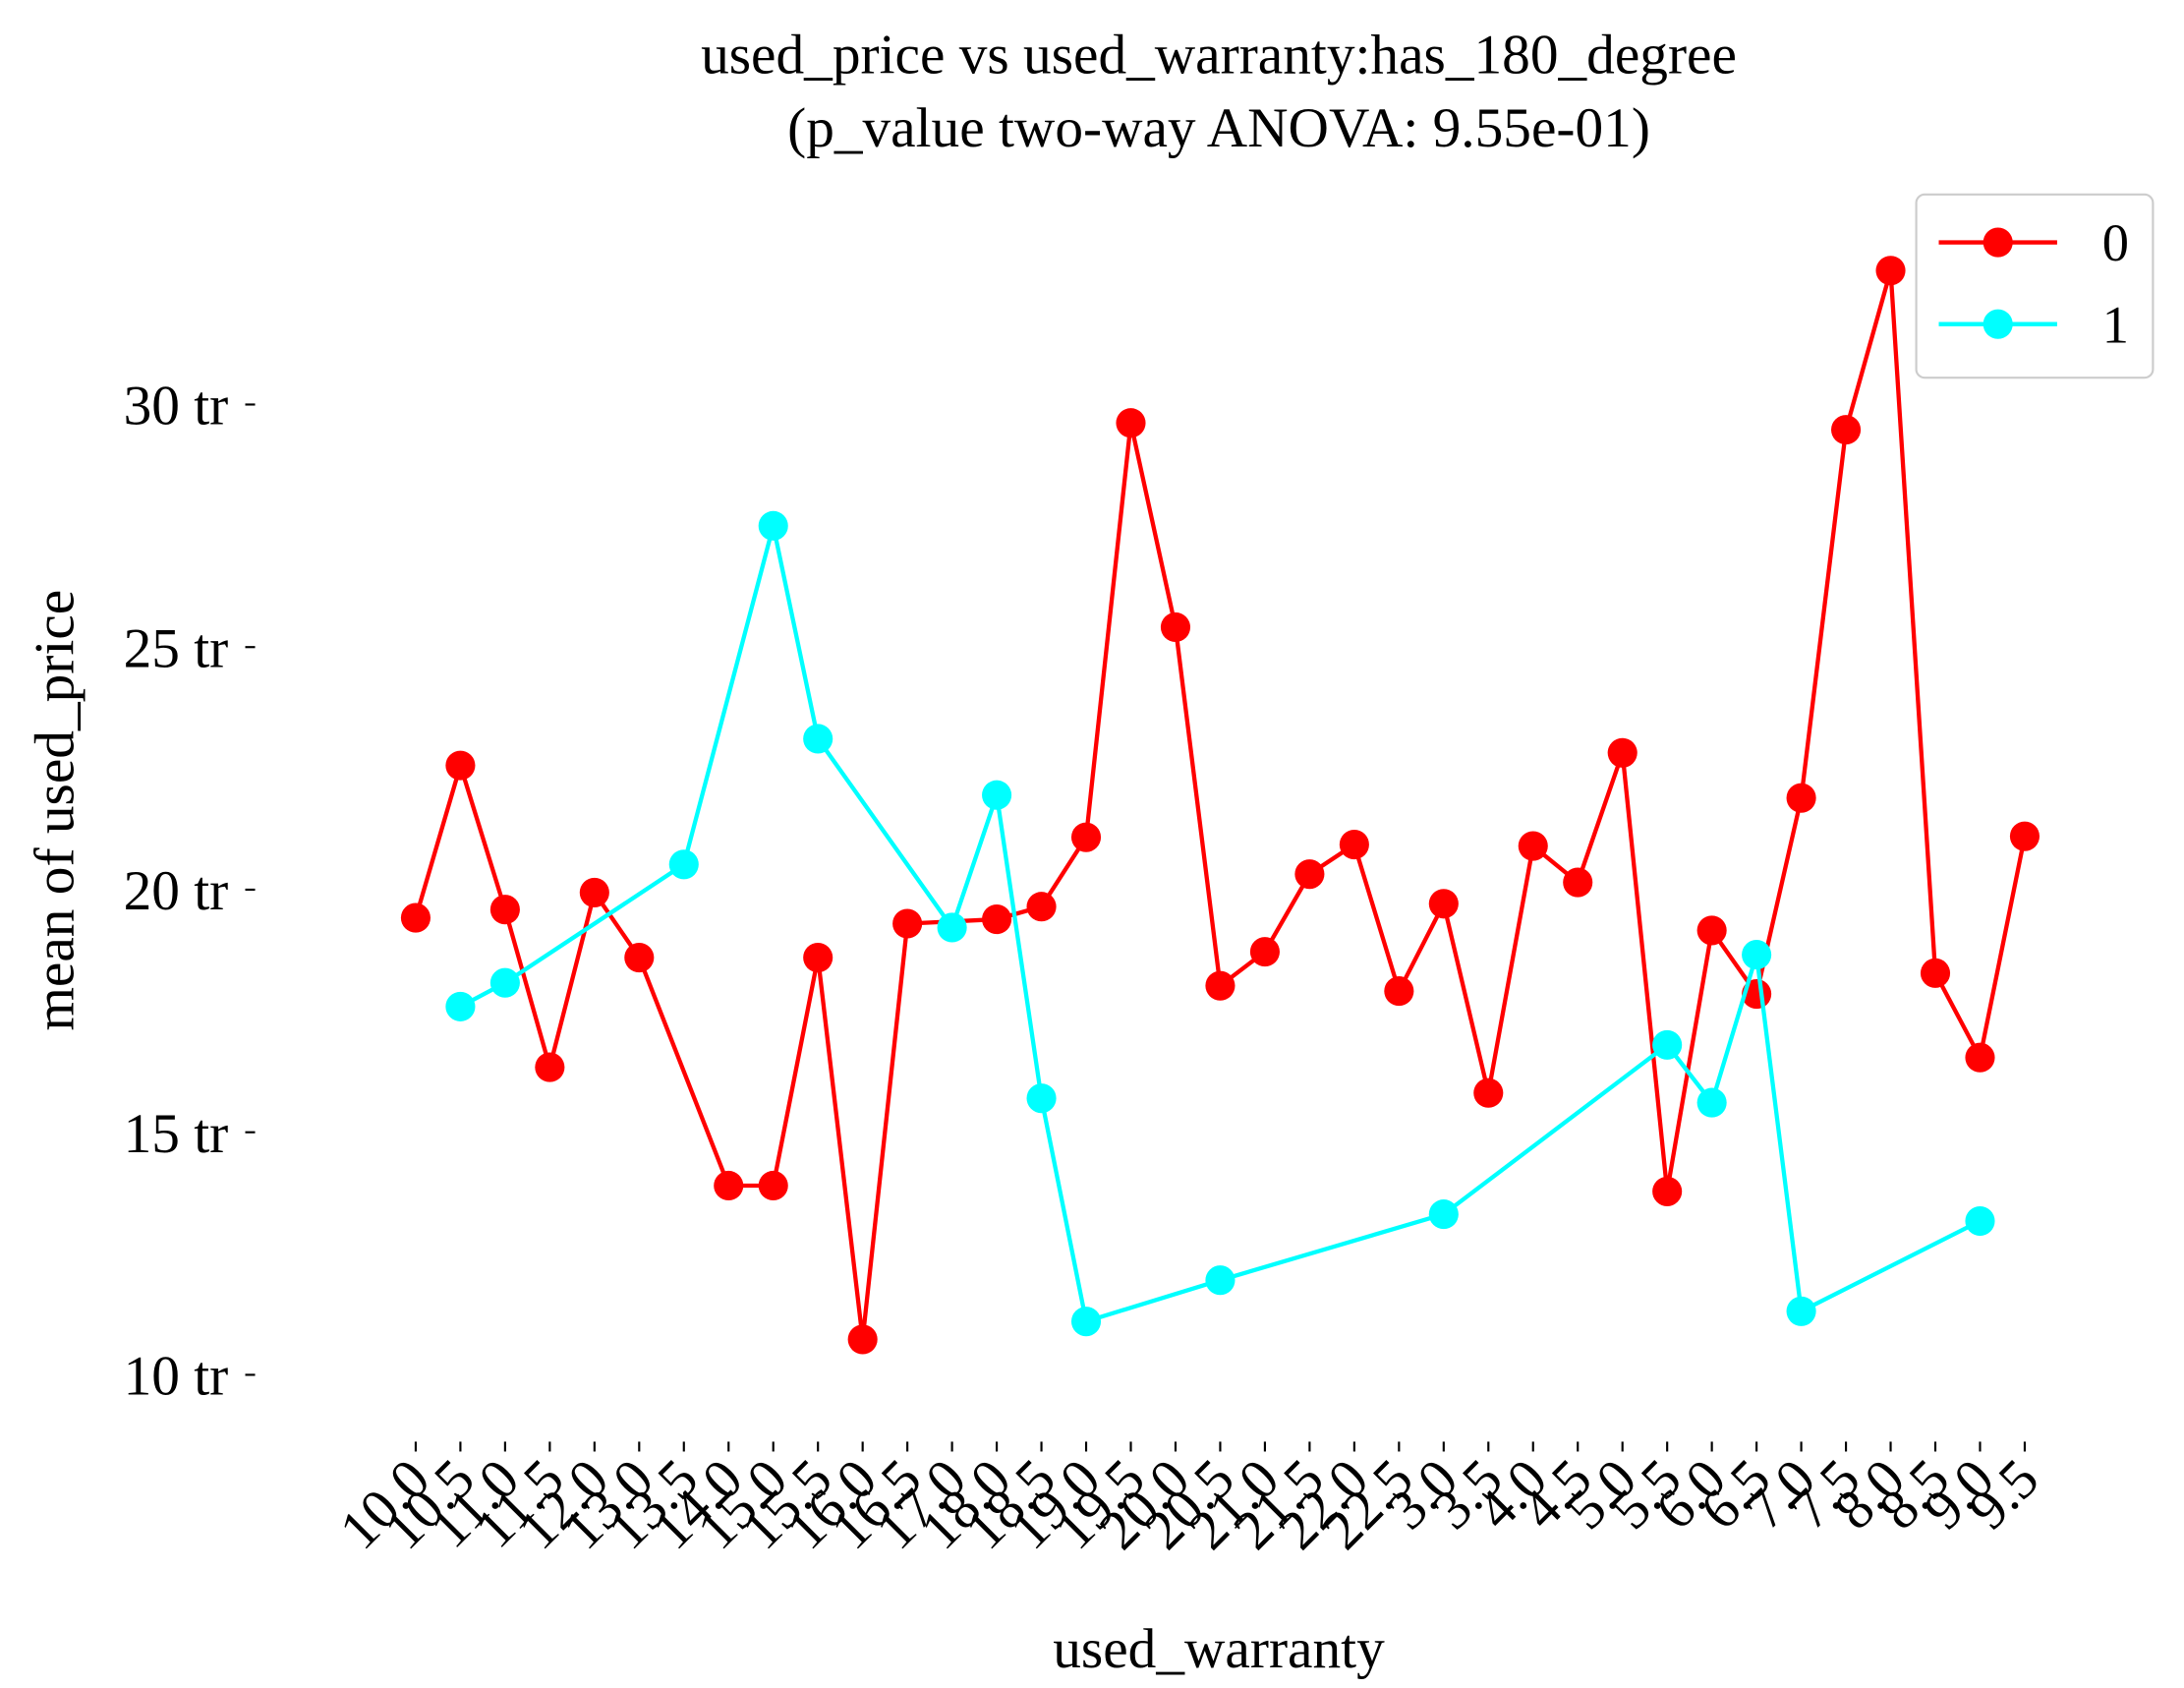 Image resolution: width=2184 pixels, height=1688 pixels. Describe the element at coordinates (55, 810) in the screenshot. I see `y-axis-label: mean of used_price` at that location.